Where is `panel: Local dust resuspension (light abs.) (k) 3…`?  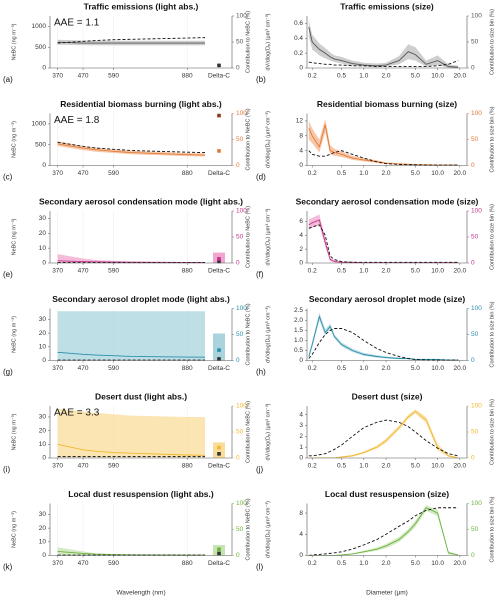
panel: Local dust resuspension (light abs.) (k) 3… is located at coordinates (127, 530).